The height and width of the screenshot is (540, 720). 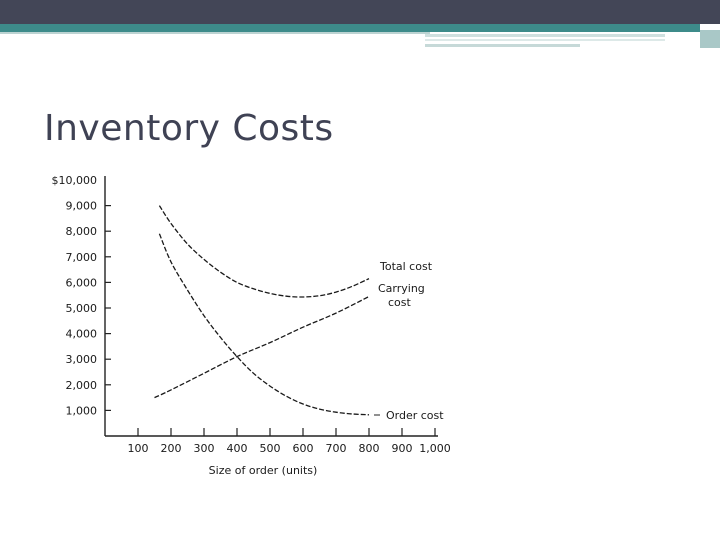 What do you see at coordinates (82, 231) in the screenshot?
I see `y-tick-label-7: 8,000` at bounding box center [82, 231].